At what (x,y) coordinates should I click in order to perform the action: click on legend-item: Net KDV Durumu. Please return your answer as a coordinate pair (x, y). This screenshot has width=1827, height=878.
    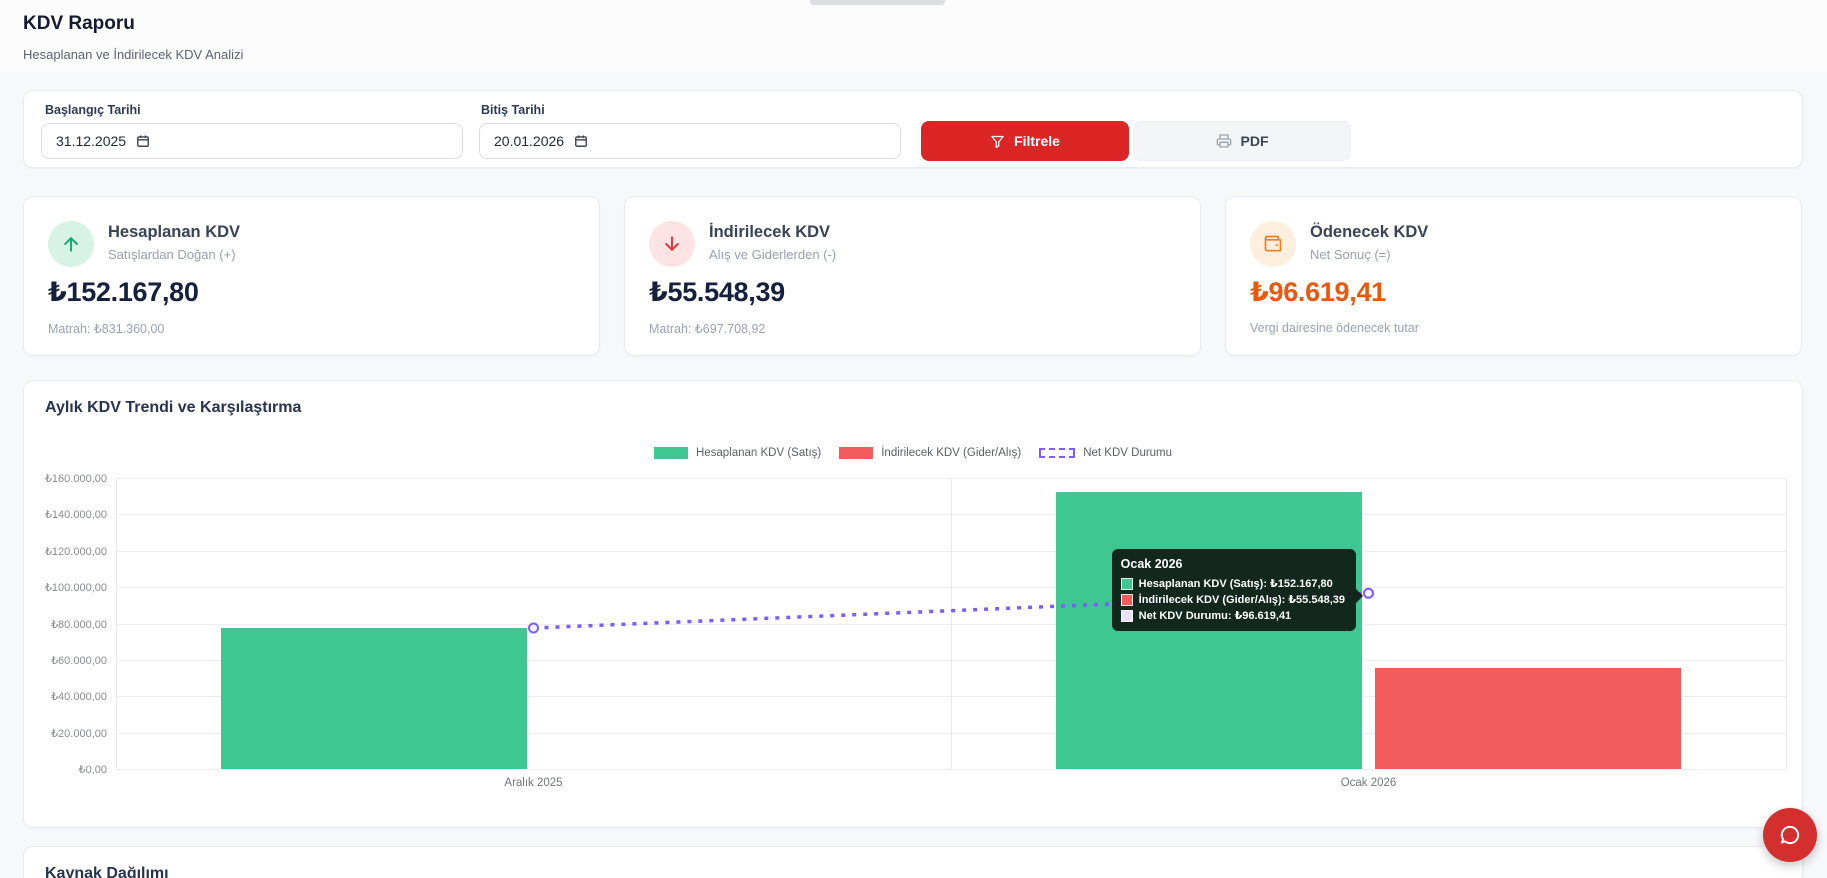
    Looking at the image, I should click on (1105, 453).